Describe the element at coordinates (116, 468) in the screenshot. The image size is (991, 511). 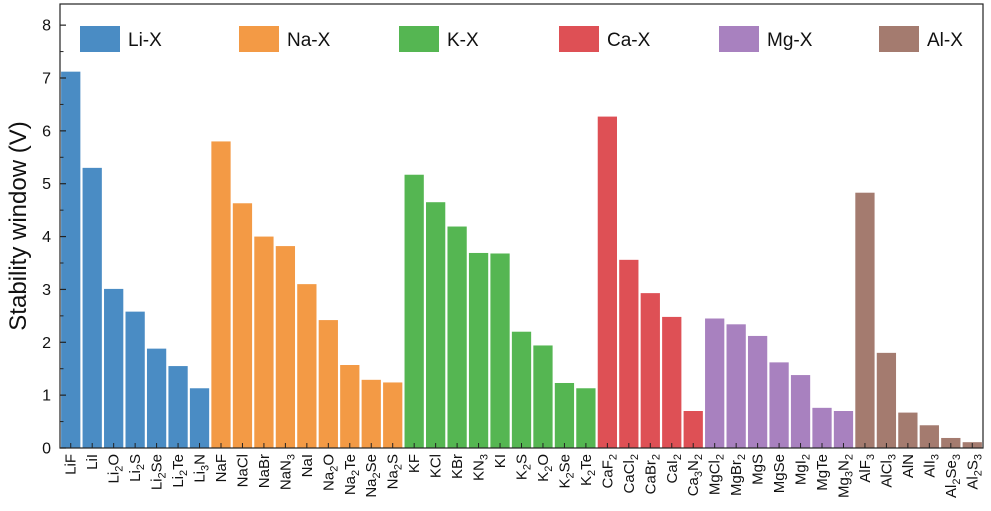
I see `x-category-label: Li2O` at that location.